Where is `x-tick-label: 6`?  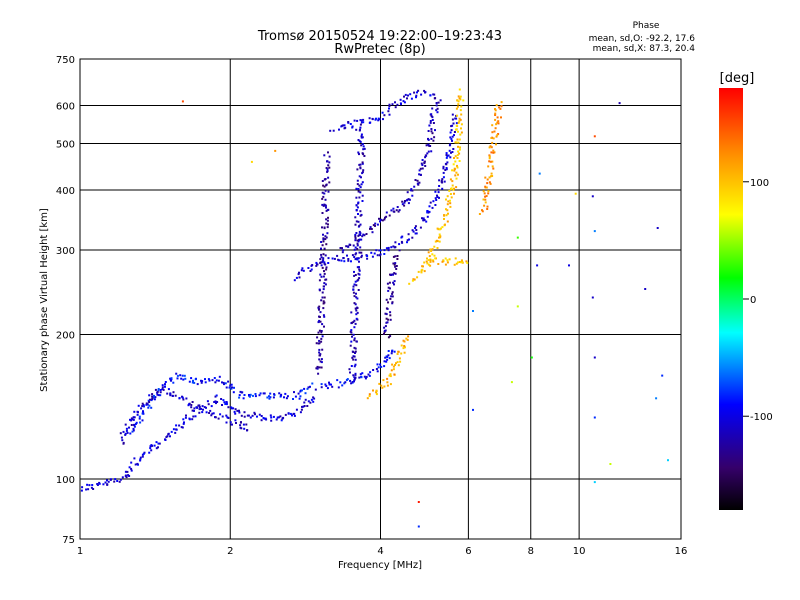
x-tick-label: 6 is located at coordinates (468, 551).